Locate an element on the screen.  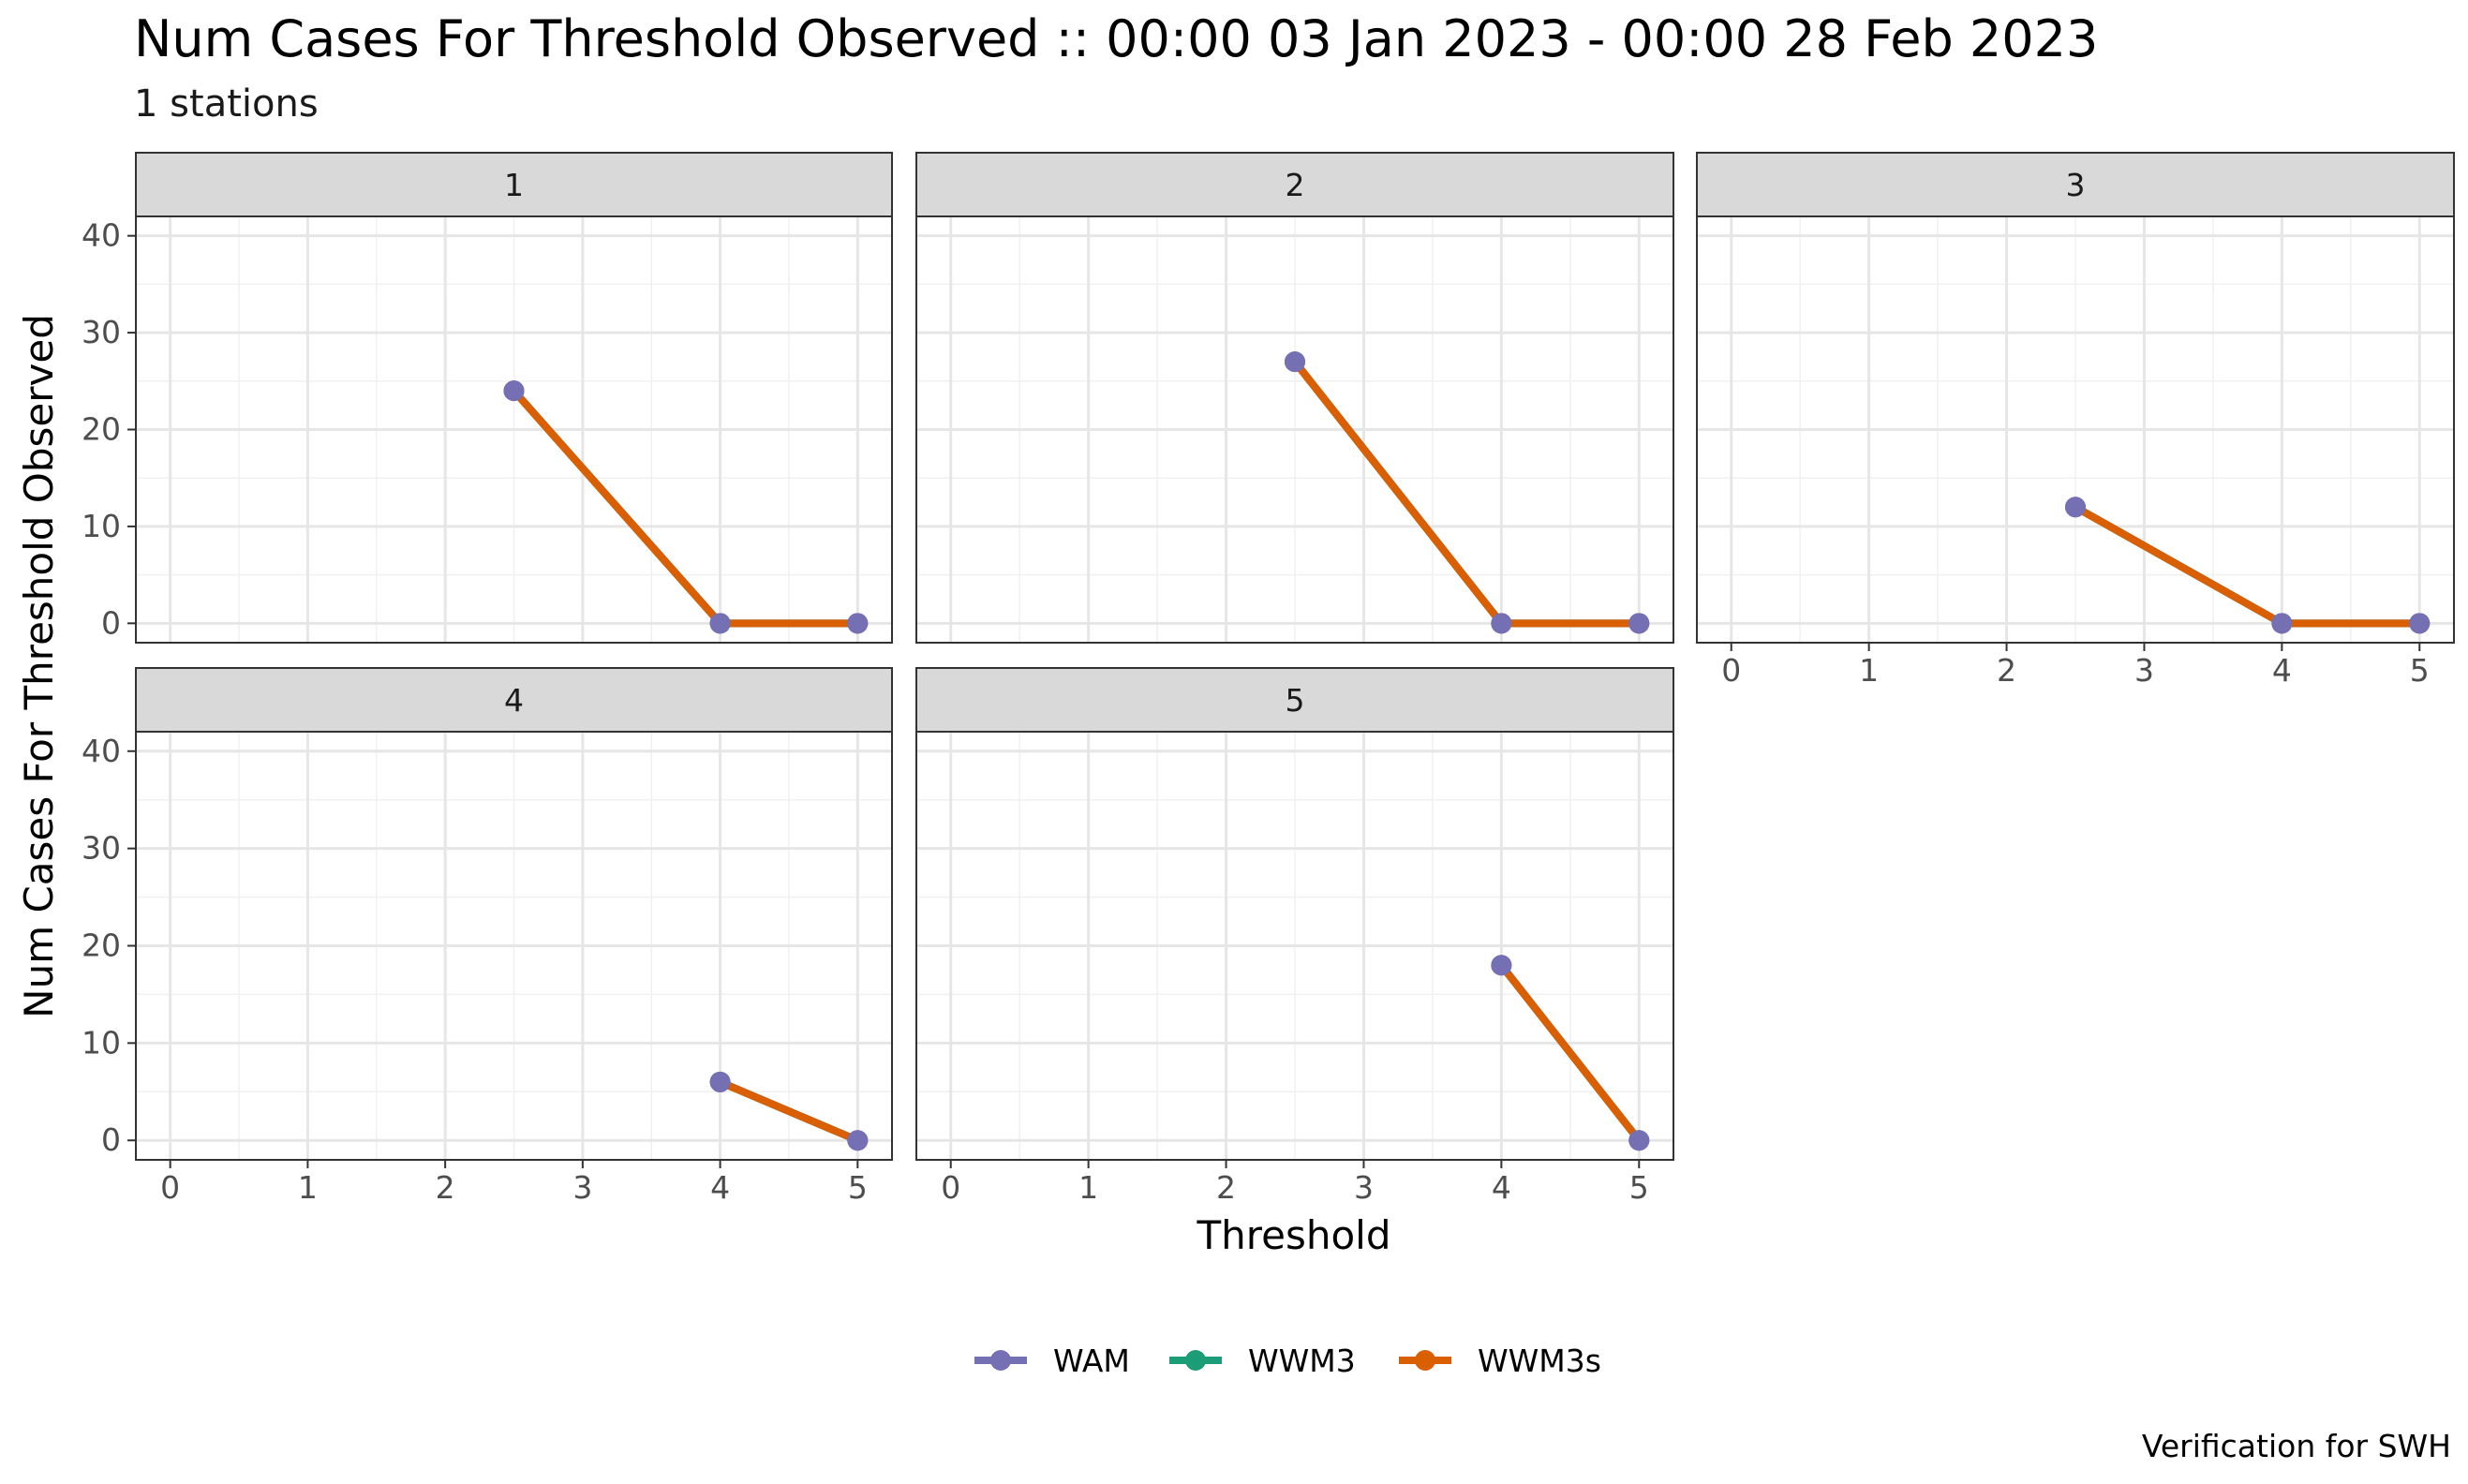
facet-panel-3: 3 0 1 2 3 4 5 is located at coordinates (2075, 420).